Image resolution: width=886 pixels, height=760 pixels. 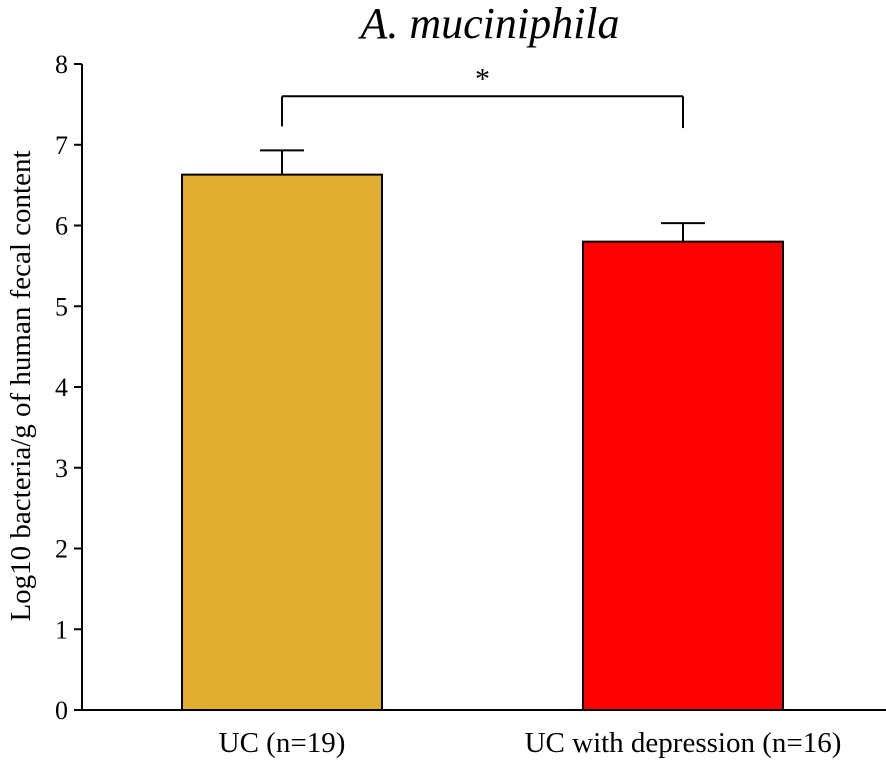 I want to click on x-category-label-1: UC with depression (n=16), so click(x=683, y=743).